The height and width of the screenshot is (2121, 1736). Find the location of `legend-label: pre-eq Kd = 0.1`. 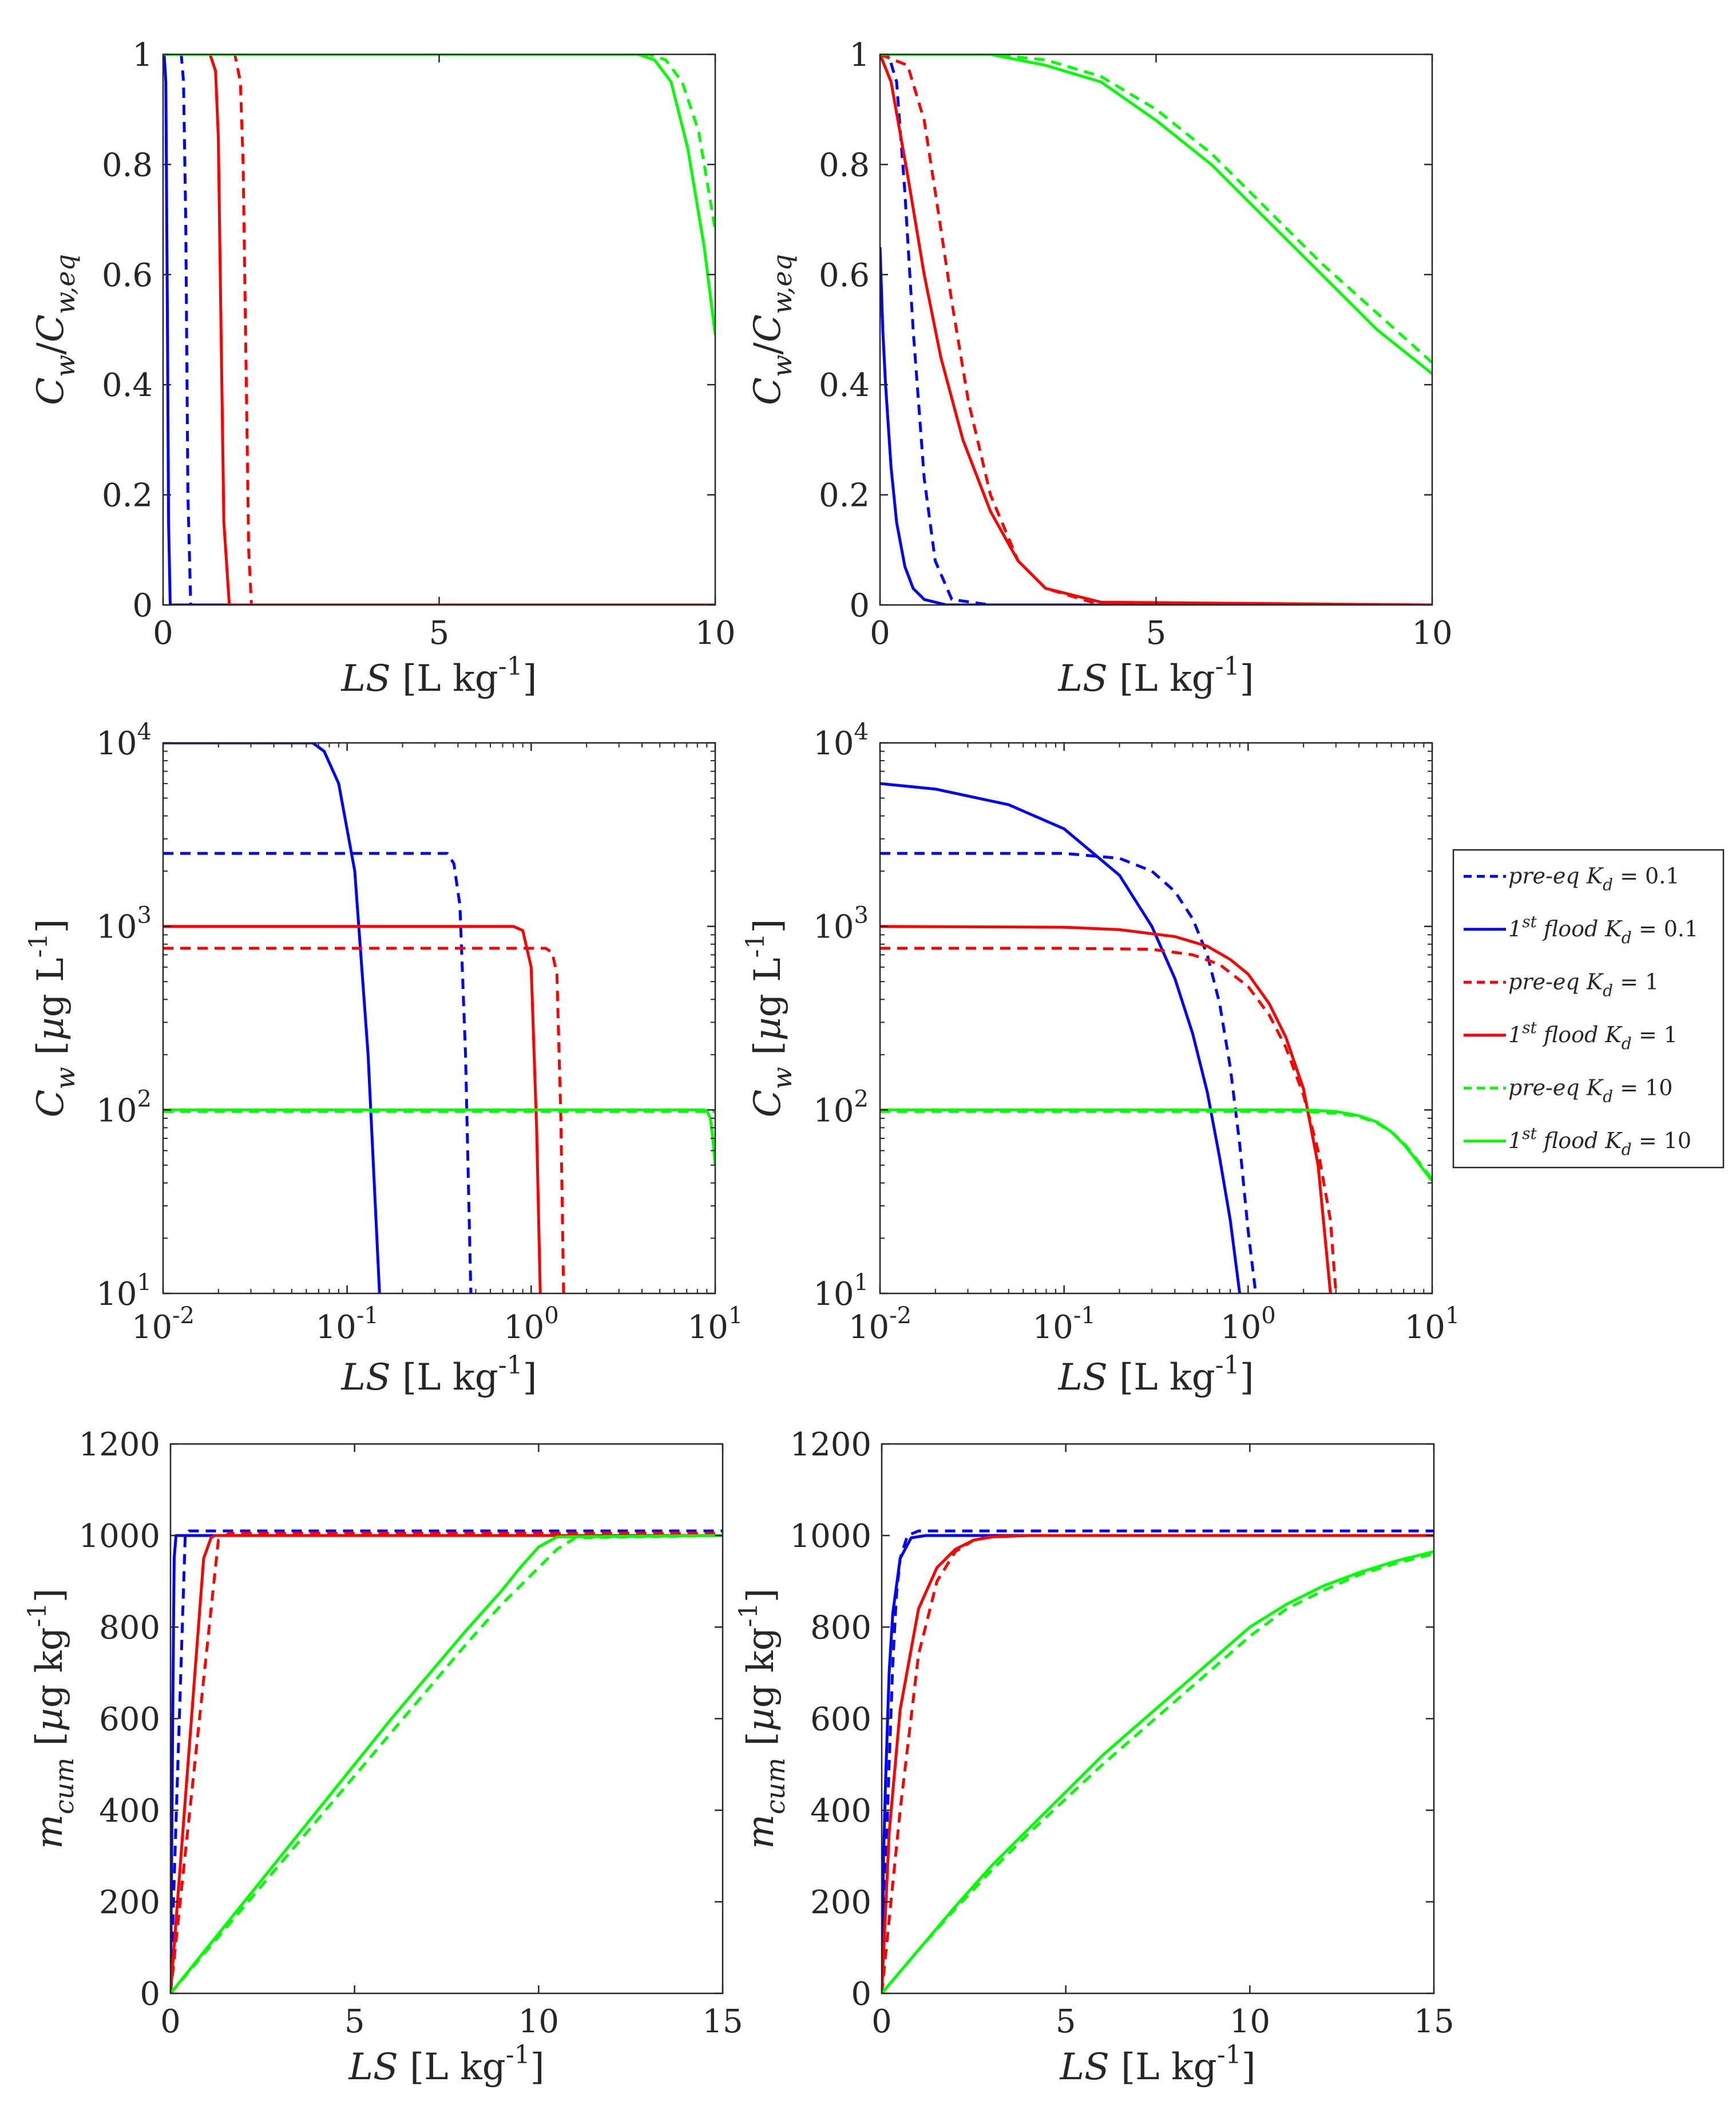

legend-label: pre-eq Kd = 0.1 is located at coordinates (1594, 879).